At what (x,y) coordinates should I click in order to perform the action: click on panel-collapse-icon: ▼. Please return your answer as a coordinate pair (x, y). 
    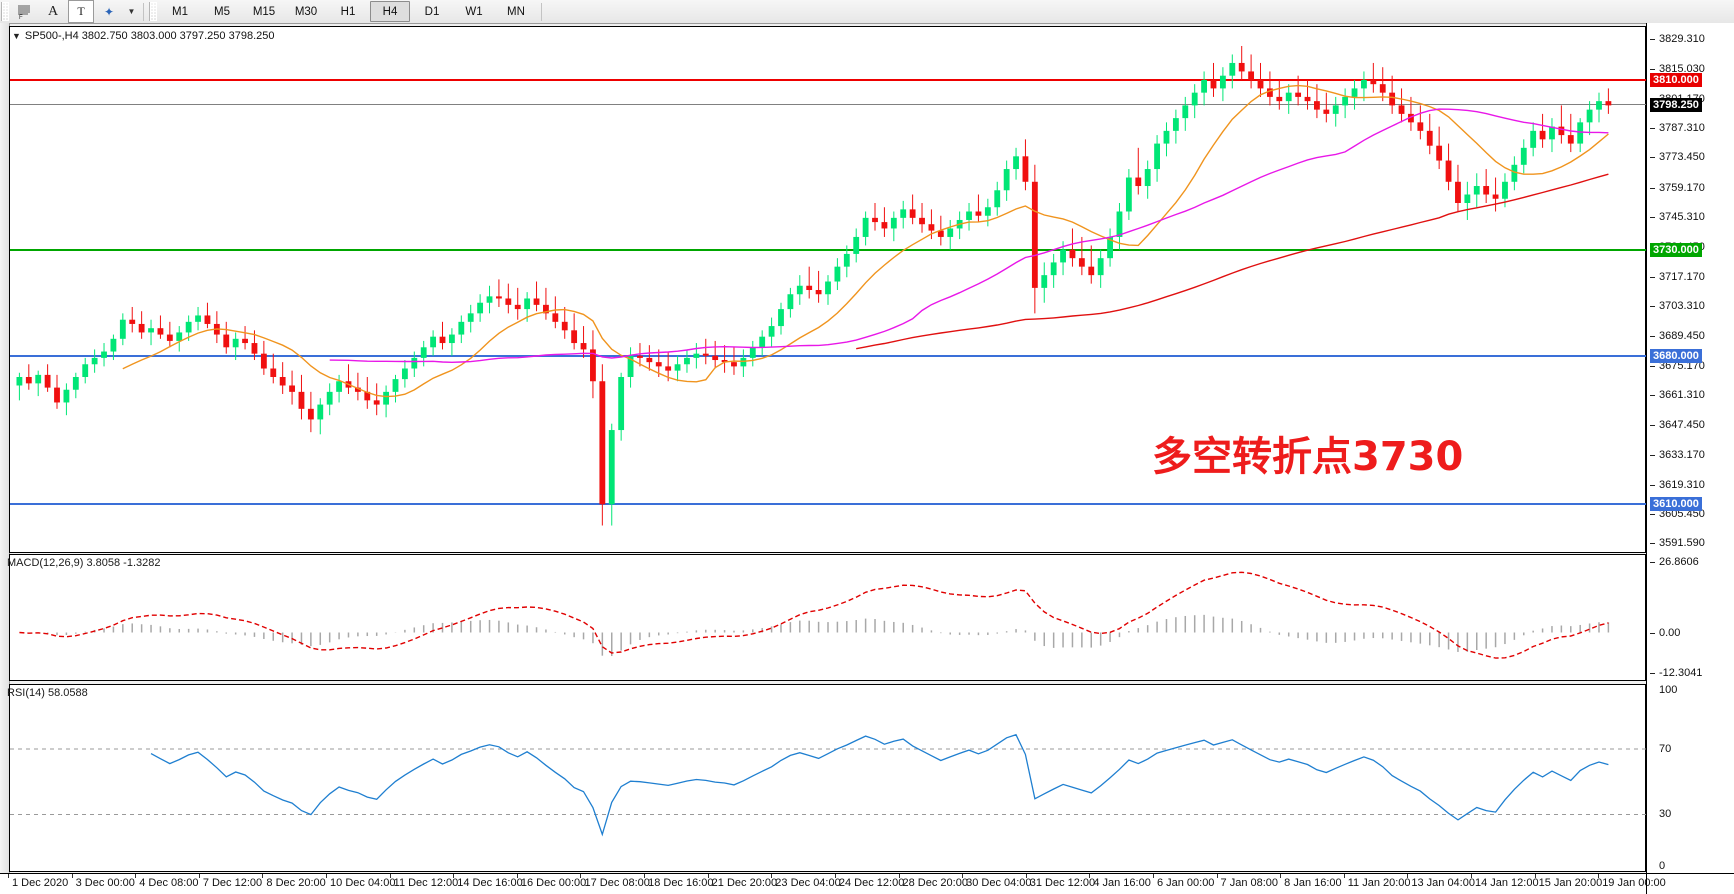
    Looking at the image, I should click on (16, 36).